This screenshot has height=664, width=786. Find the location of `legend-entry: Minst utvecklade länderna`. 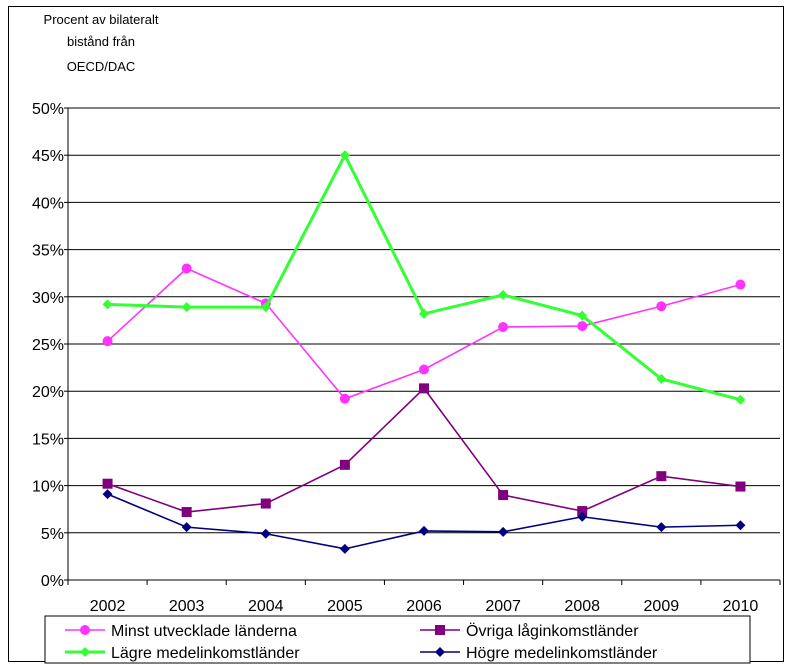

legend-entry: Minst utvecklade länderna is located at coordinates (181, 631).